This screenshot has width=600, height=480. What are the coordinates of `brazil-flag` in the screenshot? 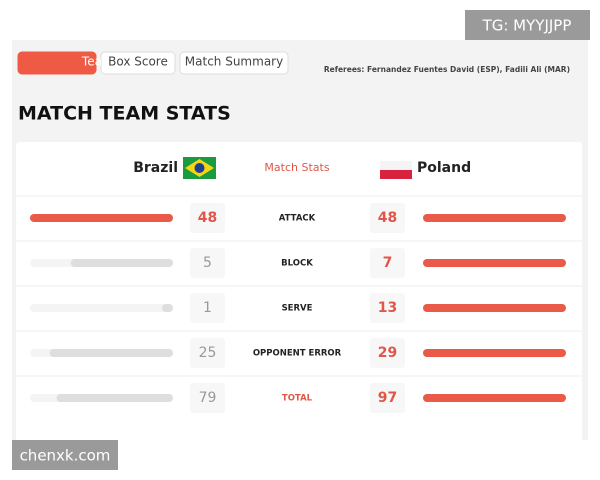 It's located at (199, 168).